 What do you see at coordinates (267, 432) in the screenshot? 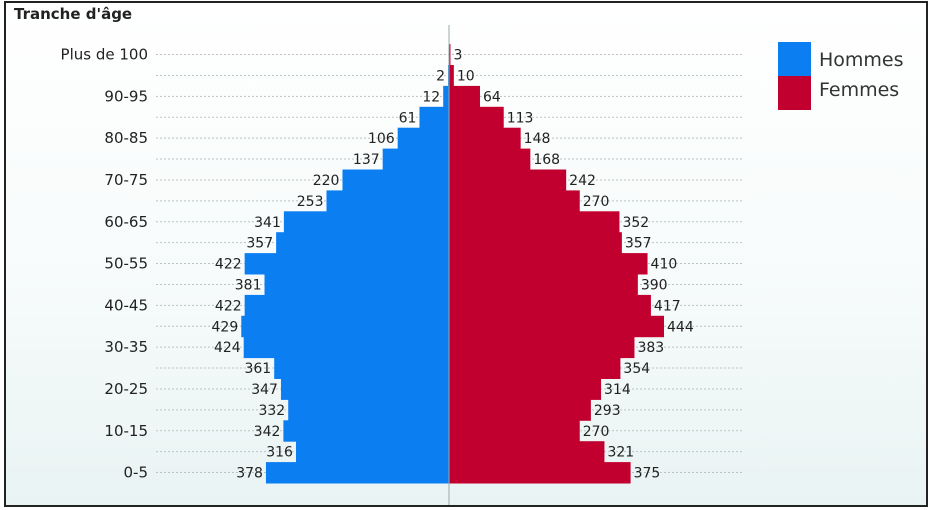
I see `data-label-hommes: 342` at bounding box center [267, 432].